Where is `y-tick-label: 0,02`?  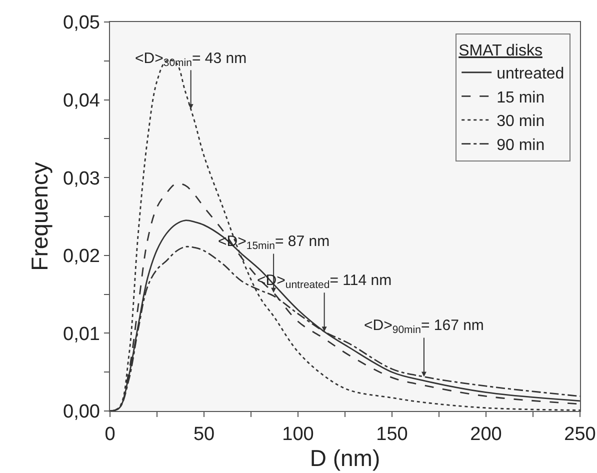 y-tick-label: 0,02 is located at coordinates (81, 257).